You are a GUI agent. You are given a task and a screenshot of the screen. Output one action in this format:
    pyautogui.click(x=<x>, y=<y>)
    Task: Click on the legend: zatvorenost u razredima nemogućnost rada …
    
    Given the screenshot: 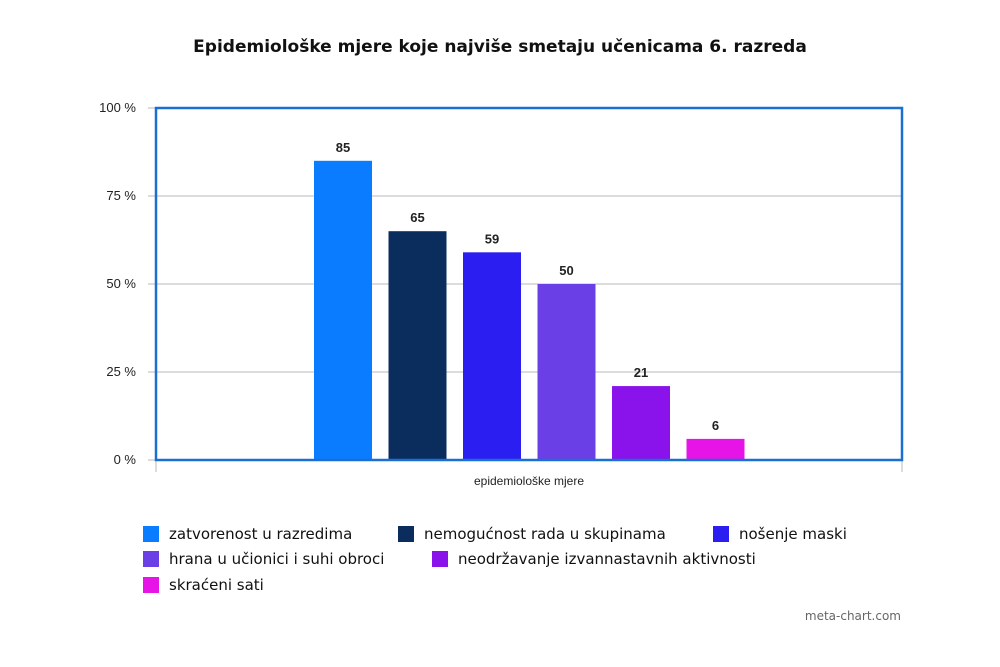 What is the action you would take?
    pyautogui.click(x=495, y=559)
    